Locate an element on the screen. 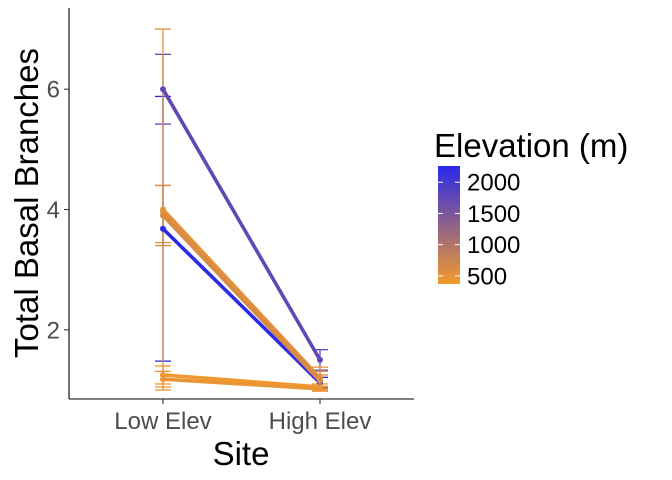 Image resolution: width=672 pixels, height=480 pixels. x-tick-label: High Elev is located at coordinates (320, 421).